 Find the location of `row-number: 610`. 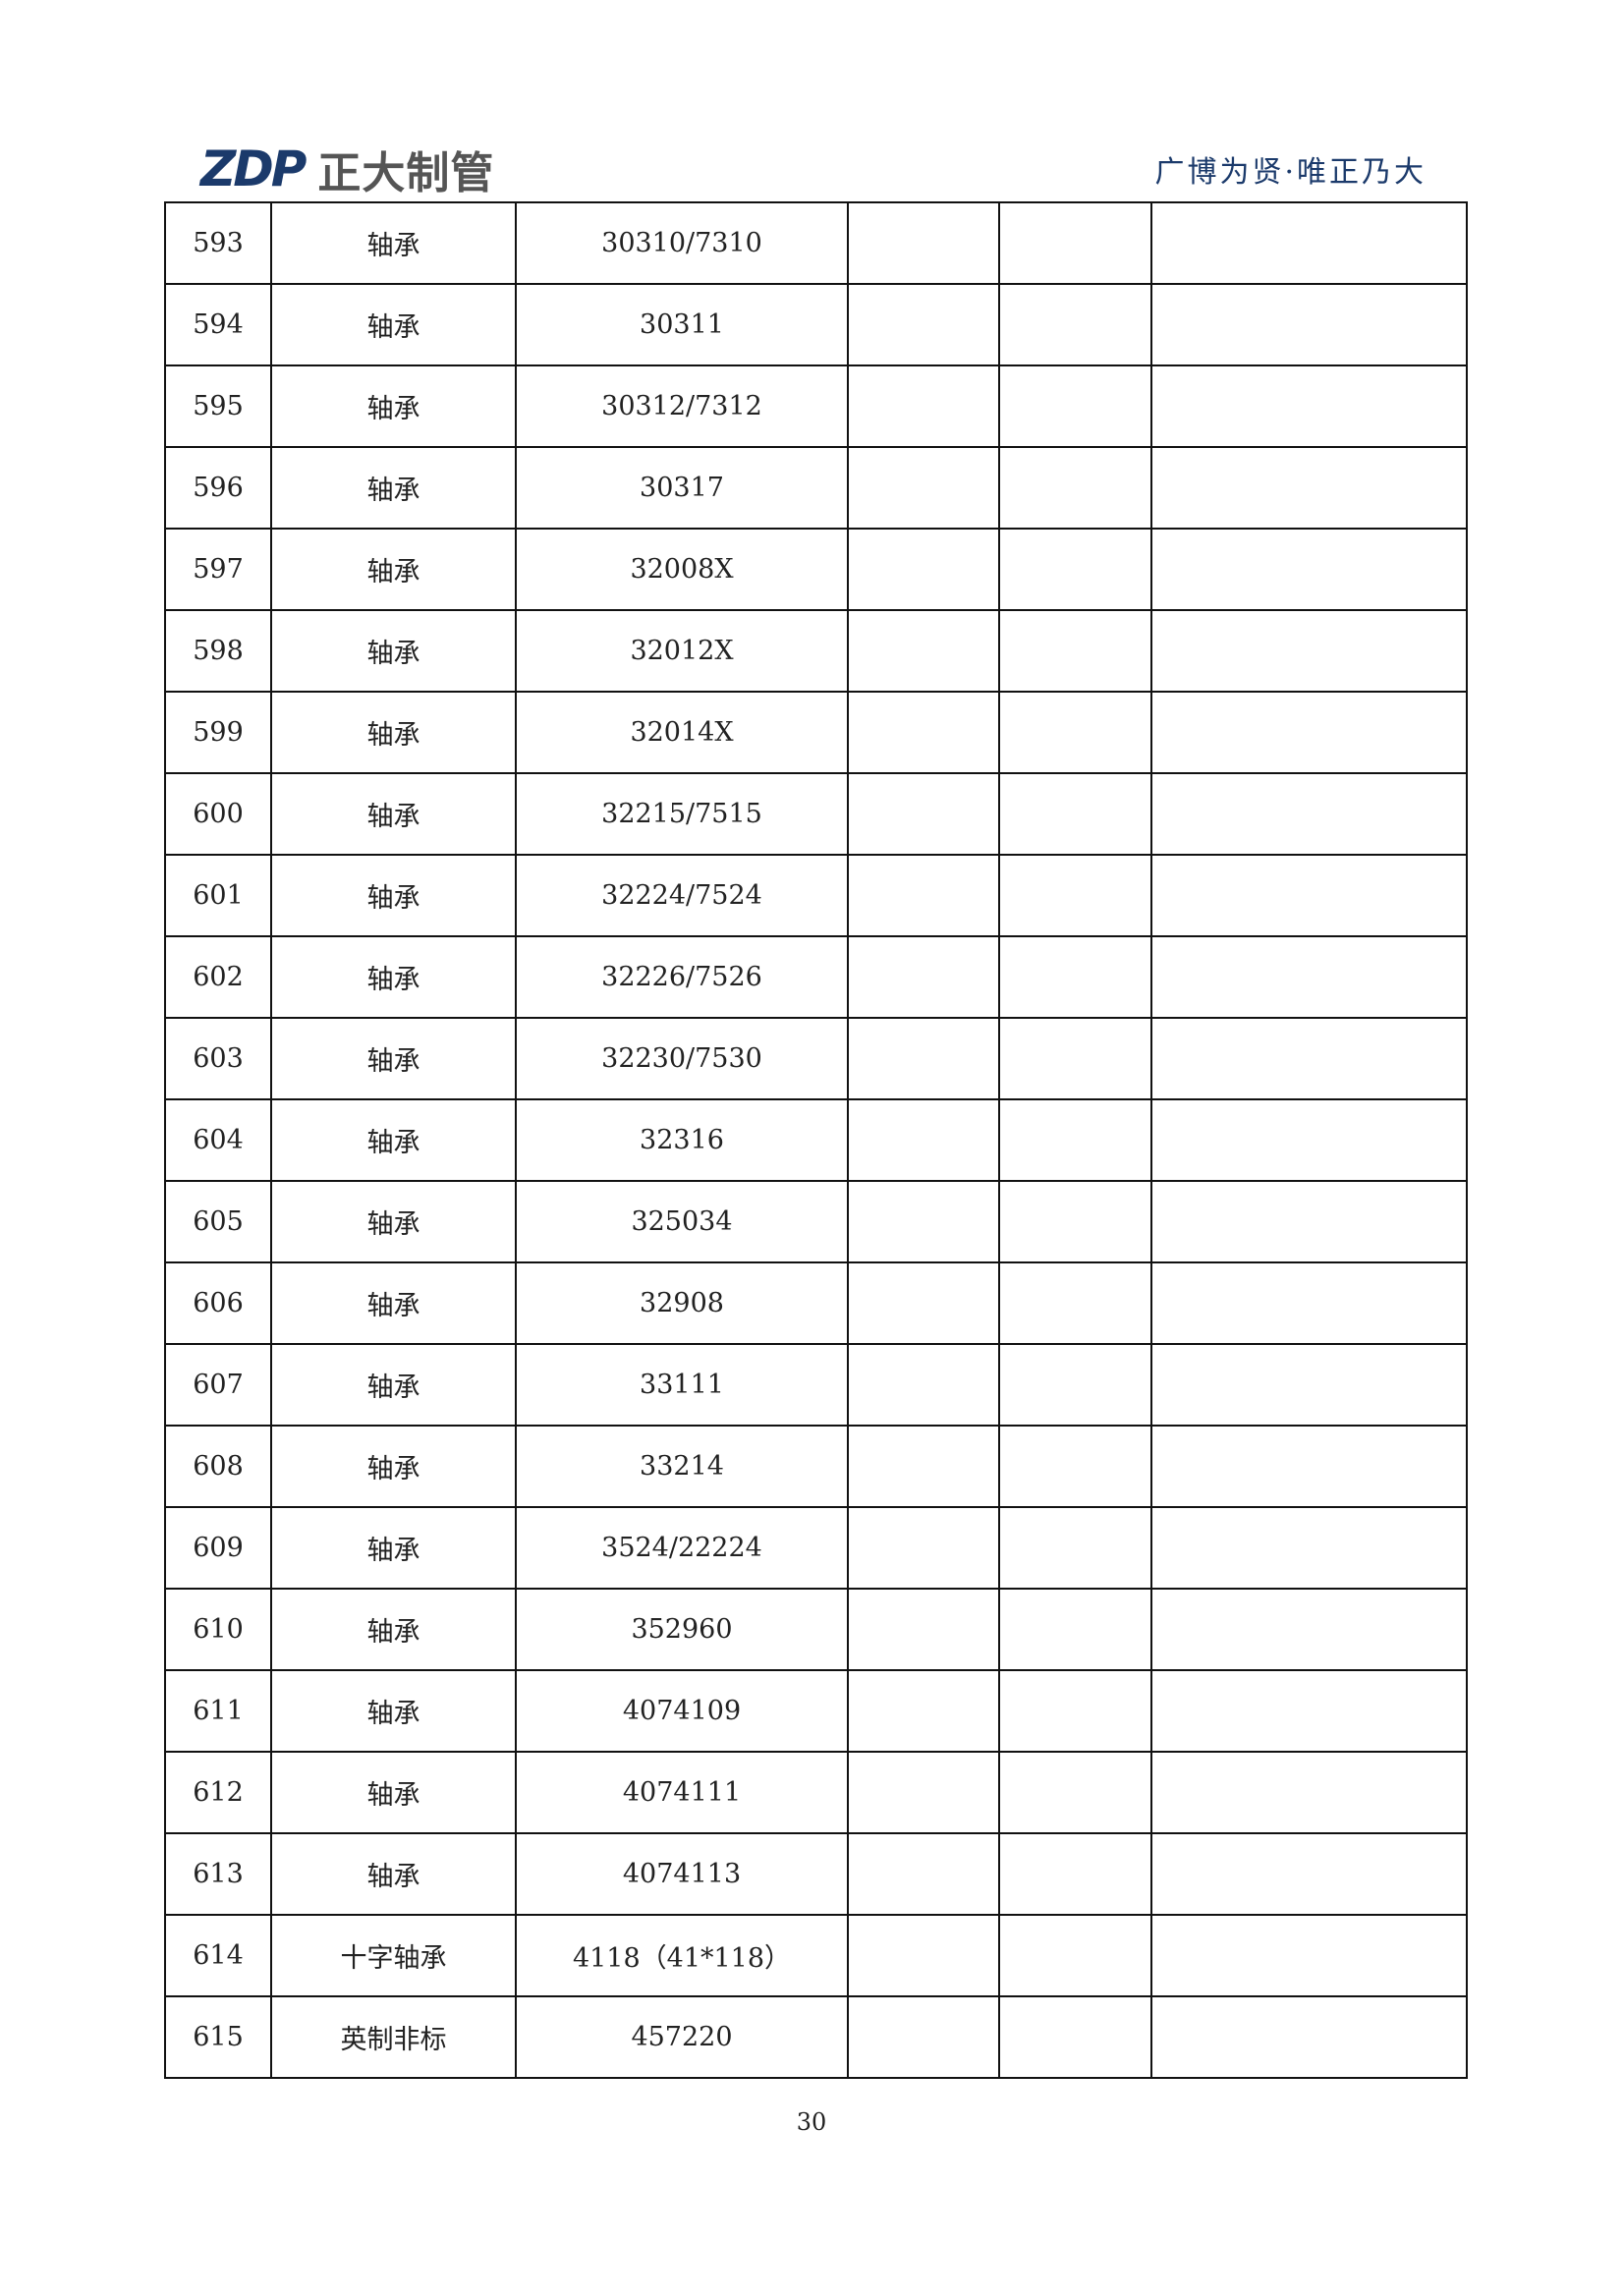

row-number: 610 is located at coordinates (218, 1629).